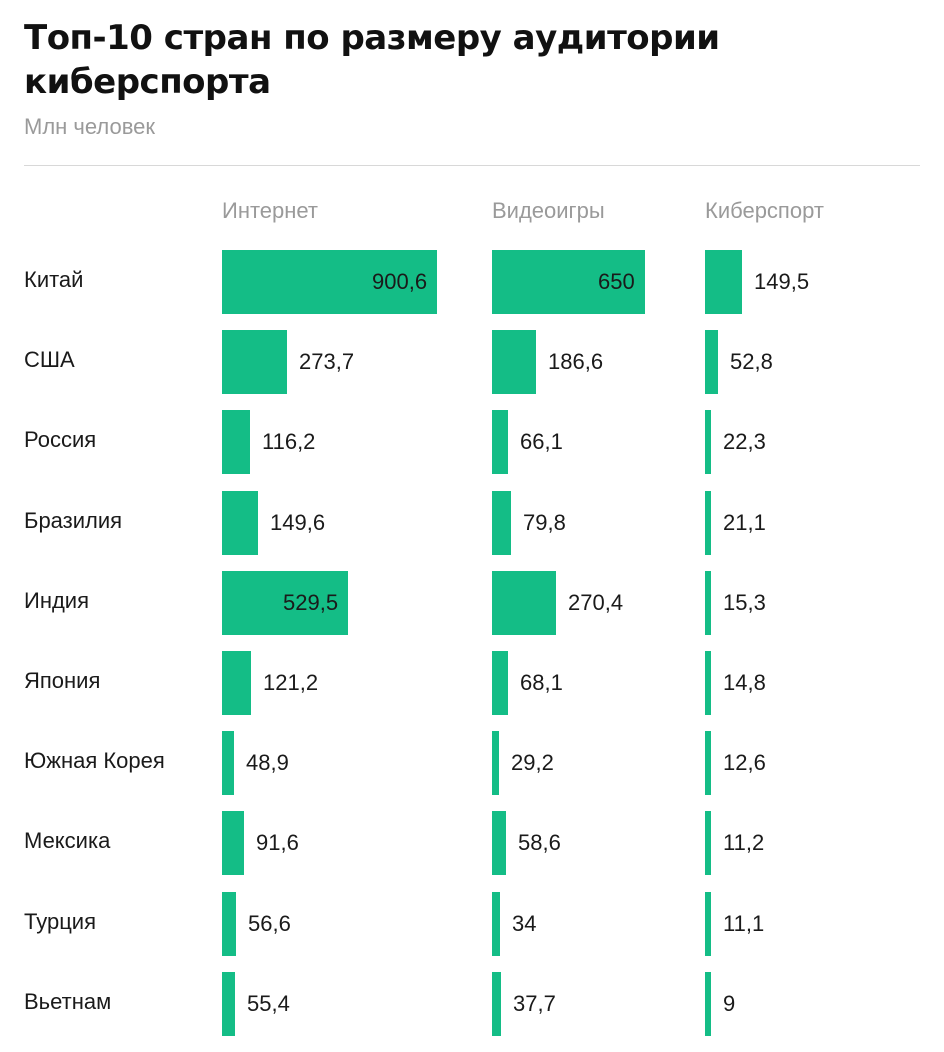 The image size is (944, 1052). Describe the element at coordinates (270, 210) in the screenshot. I see `column-header-1: Интернет` at that location.